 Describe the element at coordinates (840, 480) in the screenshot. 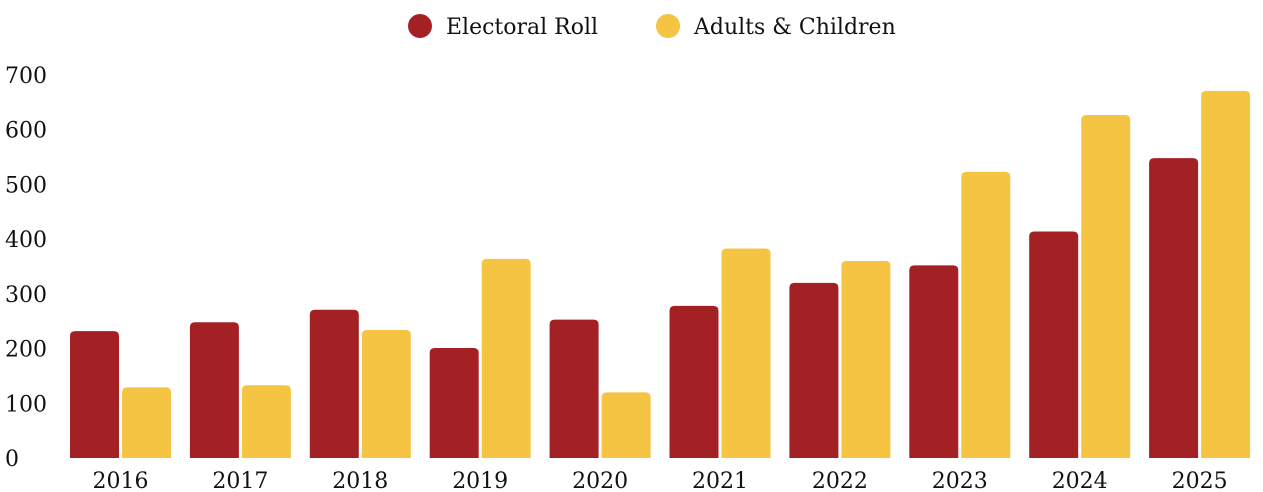

I see `x-tick-label: 2022` at that location.